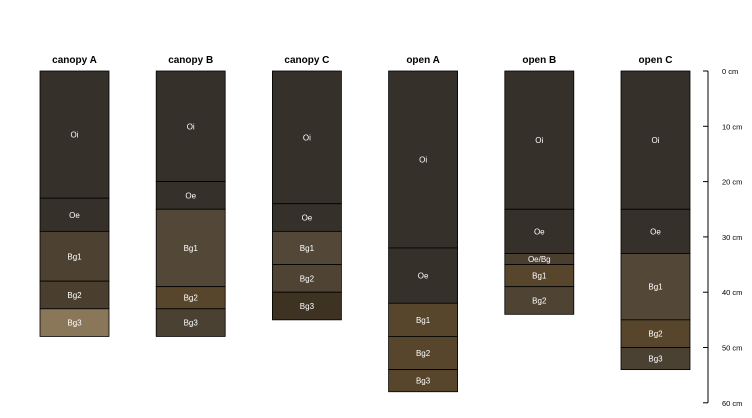 Image resolution: width=752 pixels, height=418 pixels. What do you see at coordinates (732, 292) in the screenshot?
I see `depth-tick-label: 40 cm` at bounding box center [732, 292].